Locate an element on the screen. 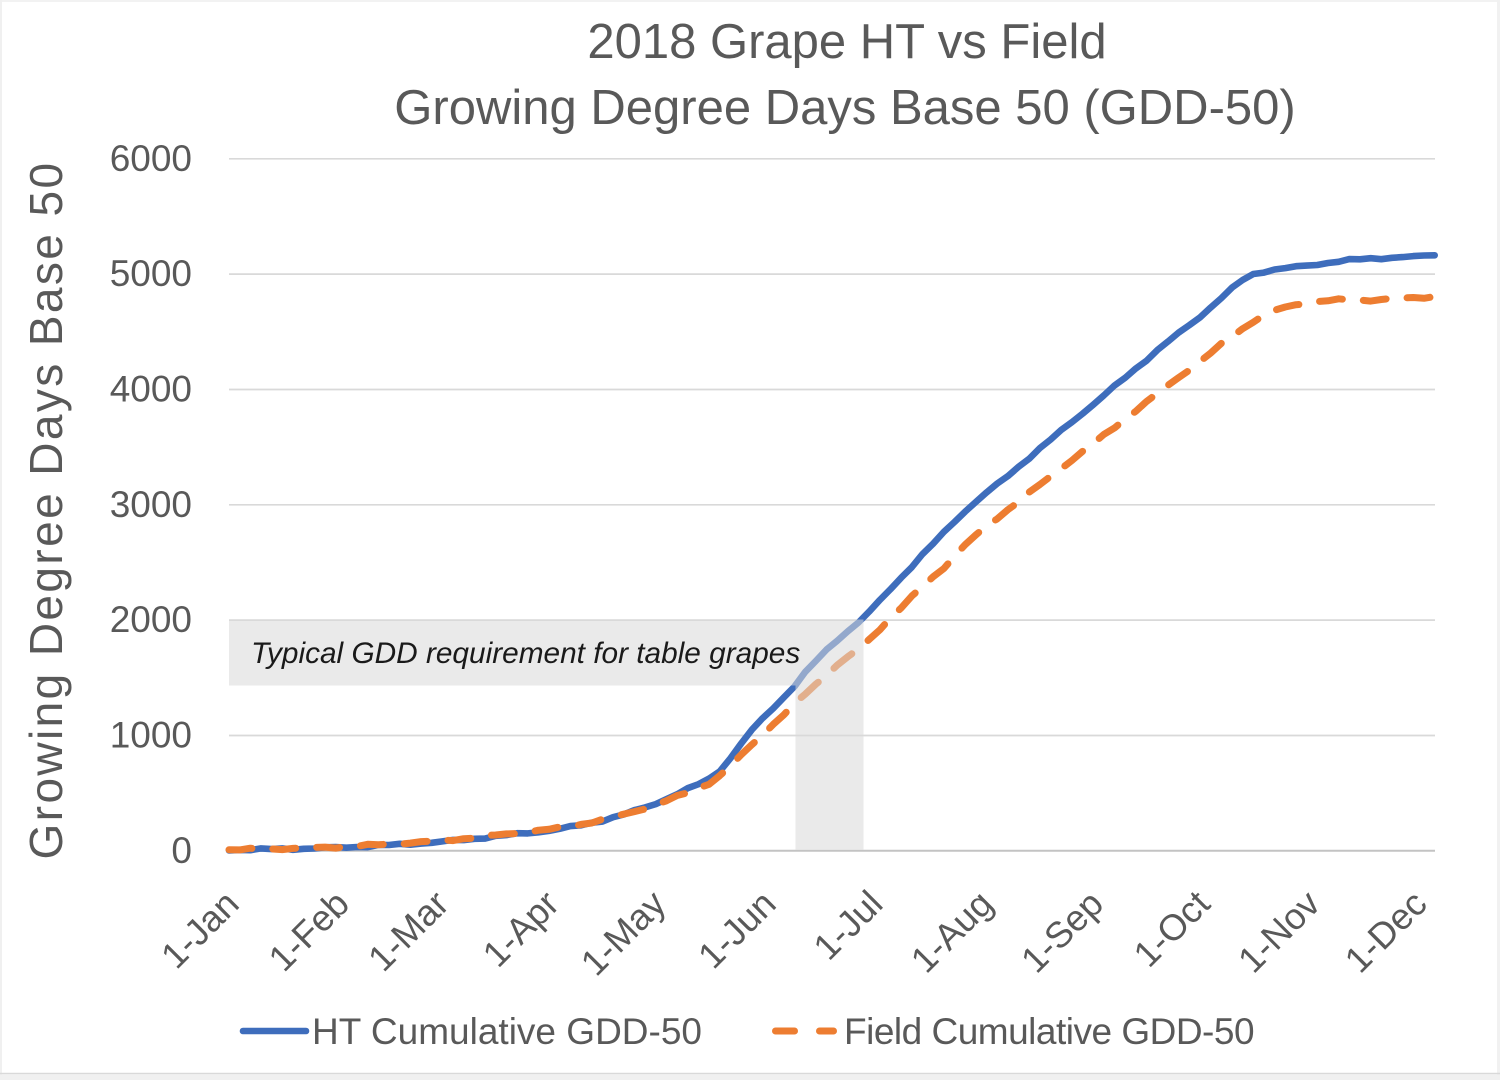 The height and width of the screenshot is (1080, 1500). svg-text: HT Cumulative GDD-50 is located at coordinates (507, 1031).